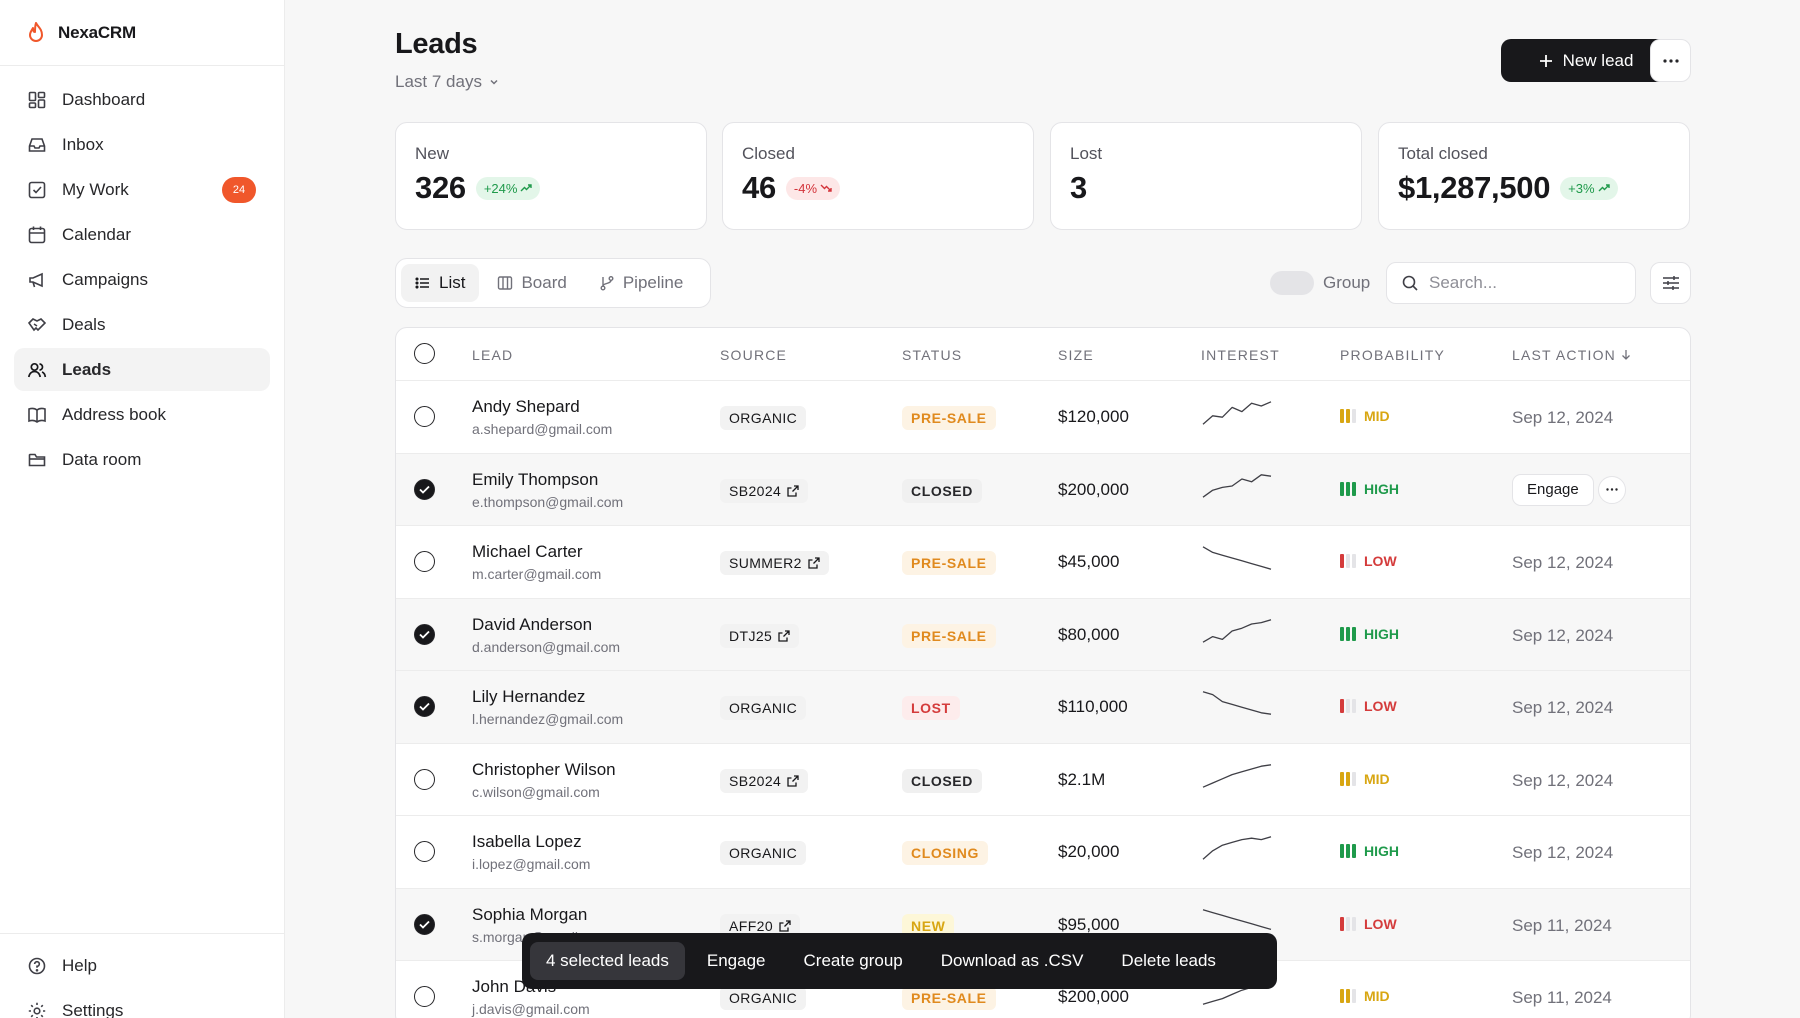 Image resolution: width=1800 pixels, height=1018 pixels. What do you see at coordinates (142, 1003) in the screenshot?
I see `sidebar-item-settings: Settings` at bounding box center [142, 1003].